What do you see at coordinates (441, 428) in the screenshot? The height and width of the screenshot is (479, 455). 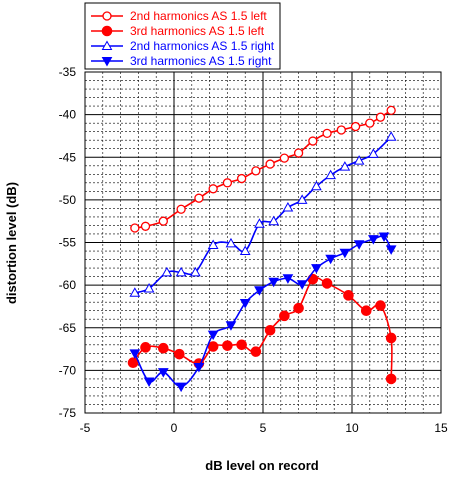 I see `x-tick-label: 15` at bounding box center [441, 428].